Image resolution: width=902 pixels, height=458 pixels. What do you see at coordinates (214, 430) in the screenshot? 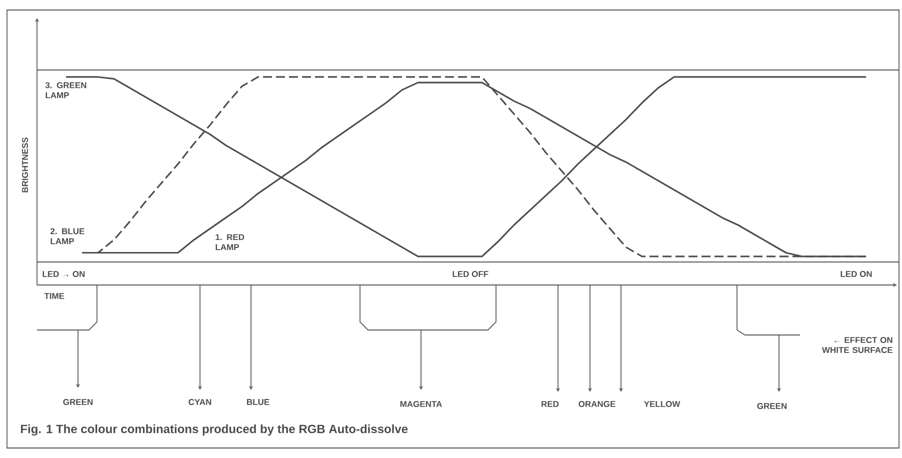
I see `text: Fig. 1 The colour combinations produced by the RGB Auto-dissolve` at bounding box center [214, 430].